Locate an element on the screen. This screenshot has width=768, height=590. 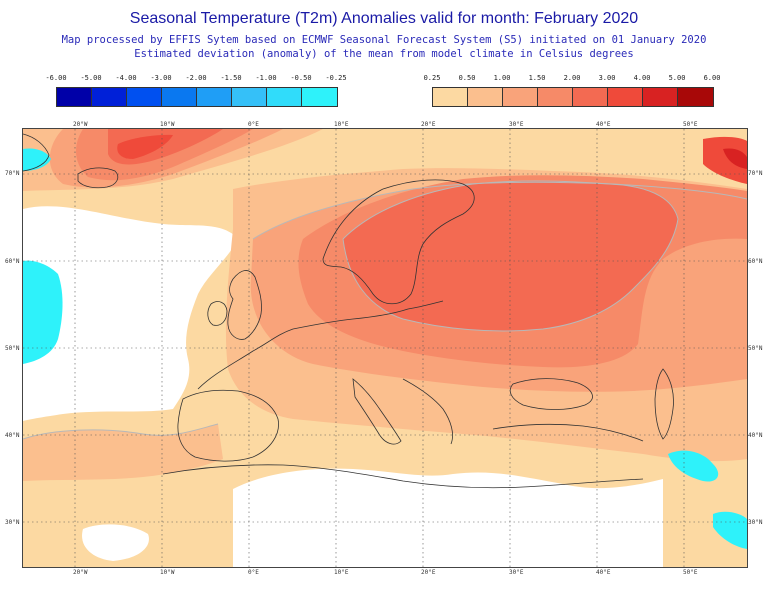
coastline-ireland is located at coordinates (217, 313).